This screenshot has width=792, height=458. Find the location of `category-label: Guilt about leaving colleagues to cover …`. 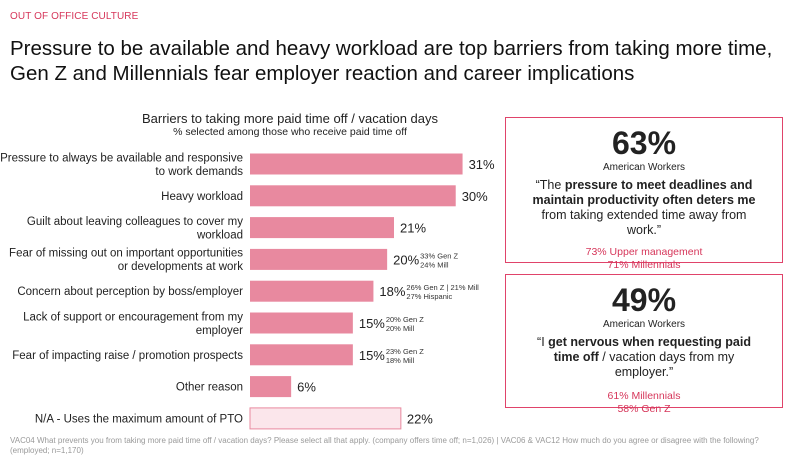

category-label: Guilt about leaving colleagues to cover … is located at coordinates (135, 222).